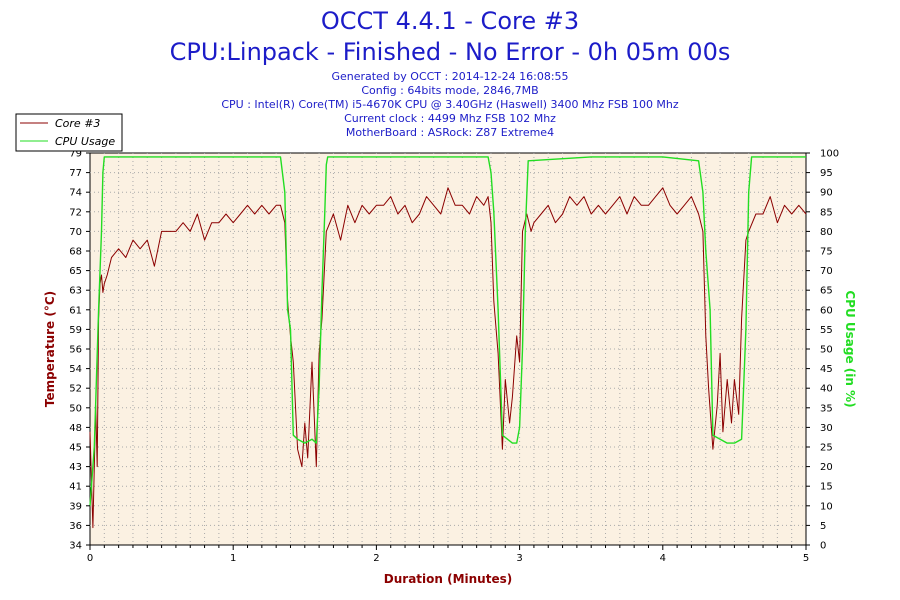 This screenshot has width=900, height=600. What do you see at coordinates (826, 291) in the screenshot?
I see `y2-tick-label: 65` at bounding box center [826, 291].